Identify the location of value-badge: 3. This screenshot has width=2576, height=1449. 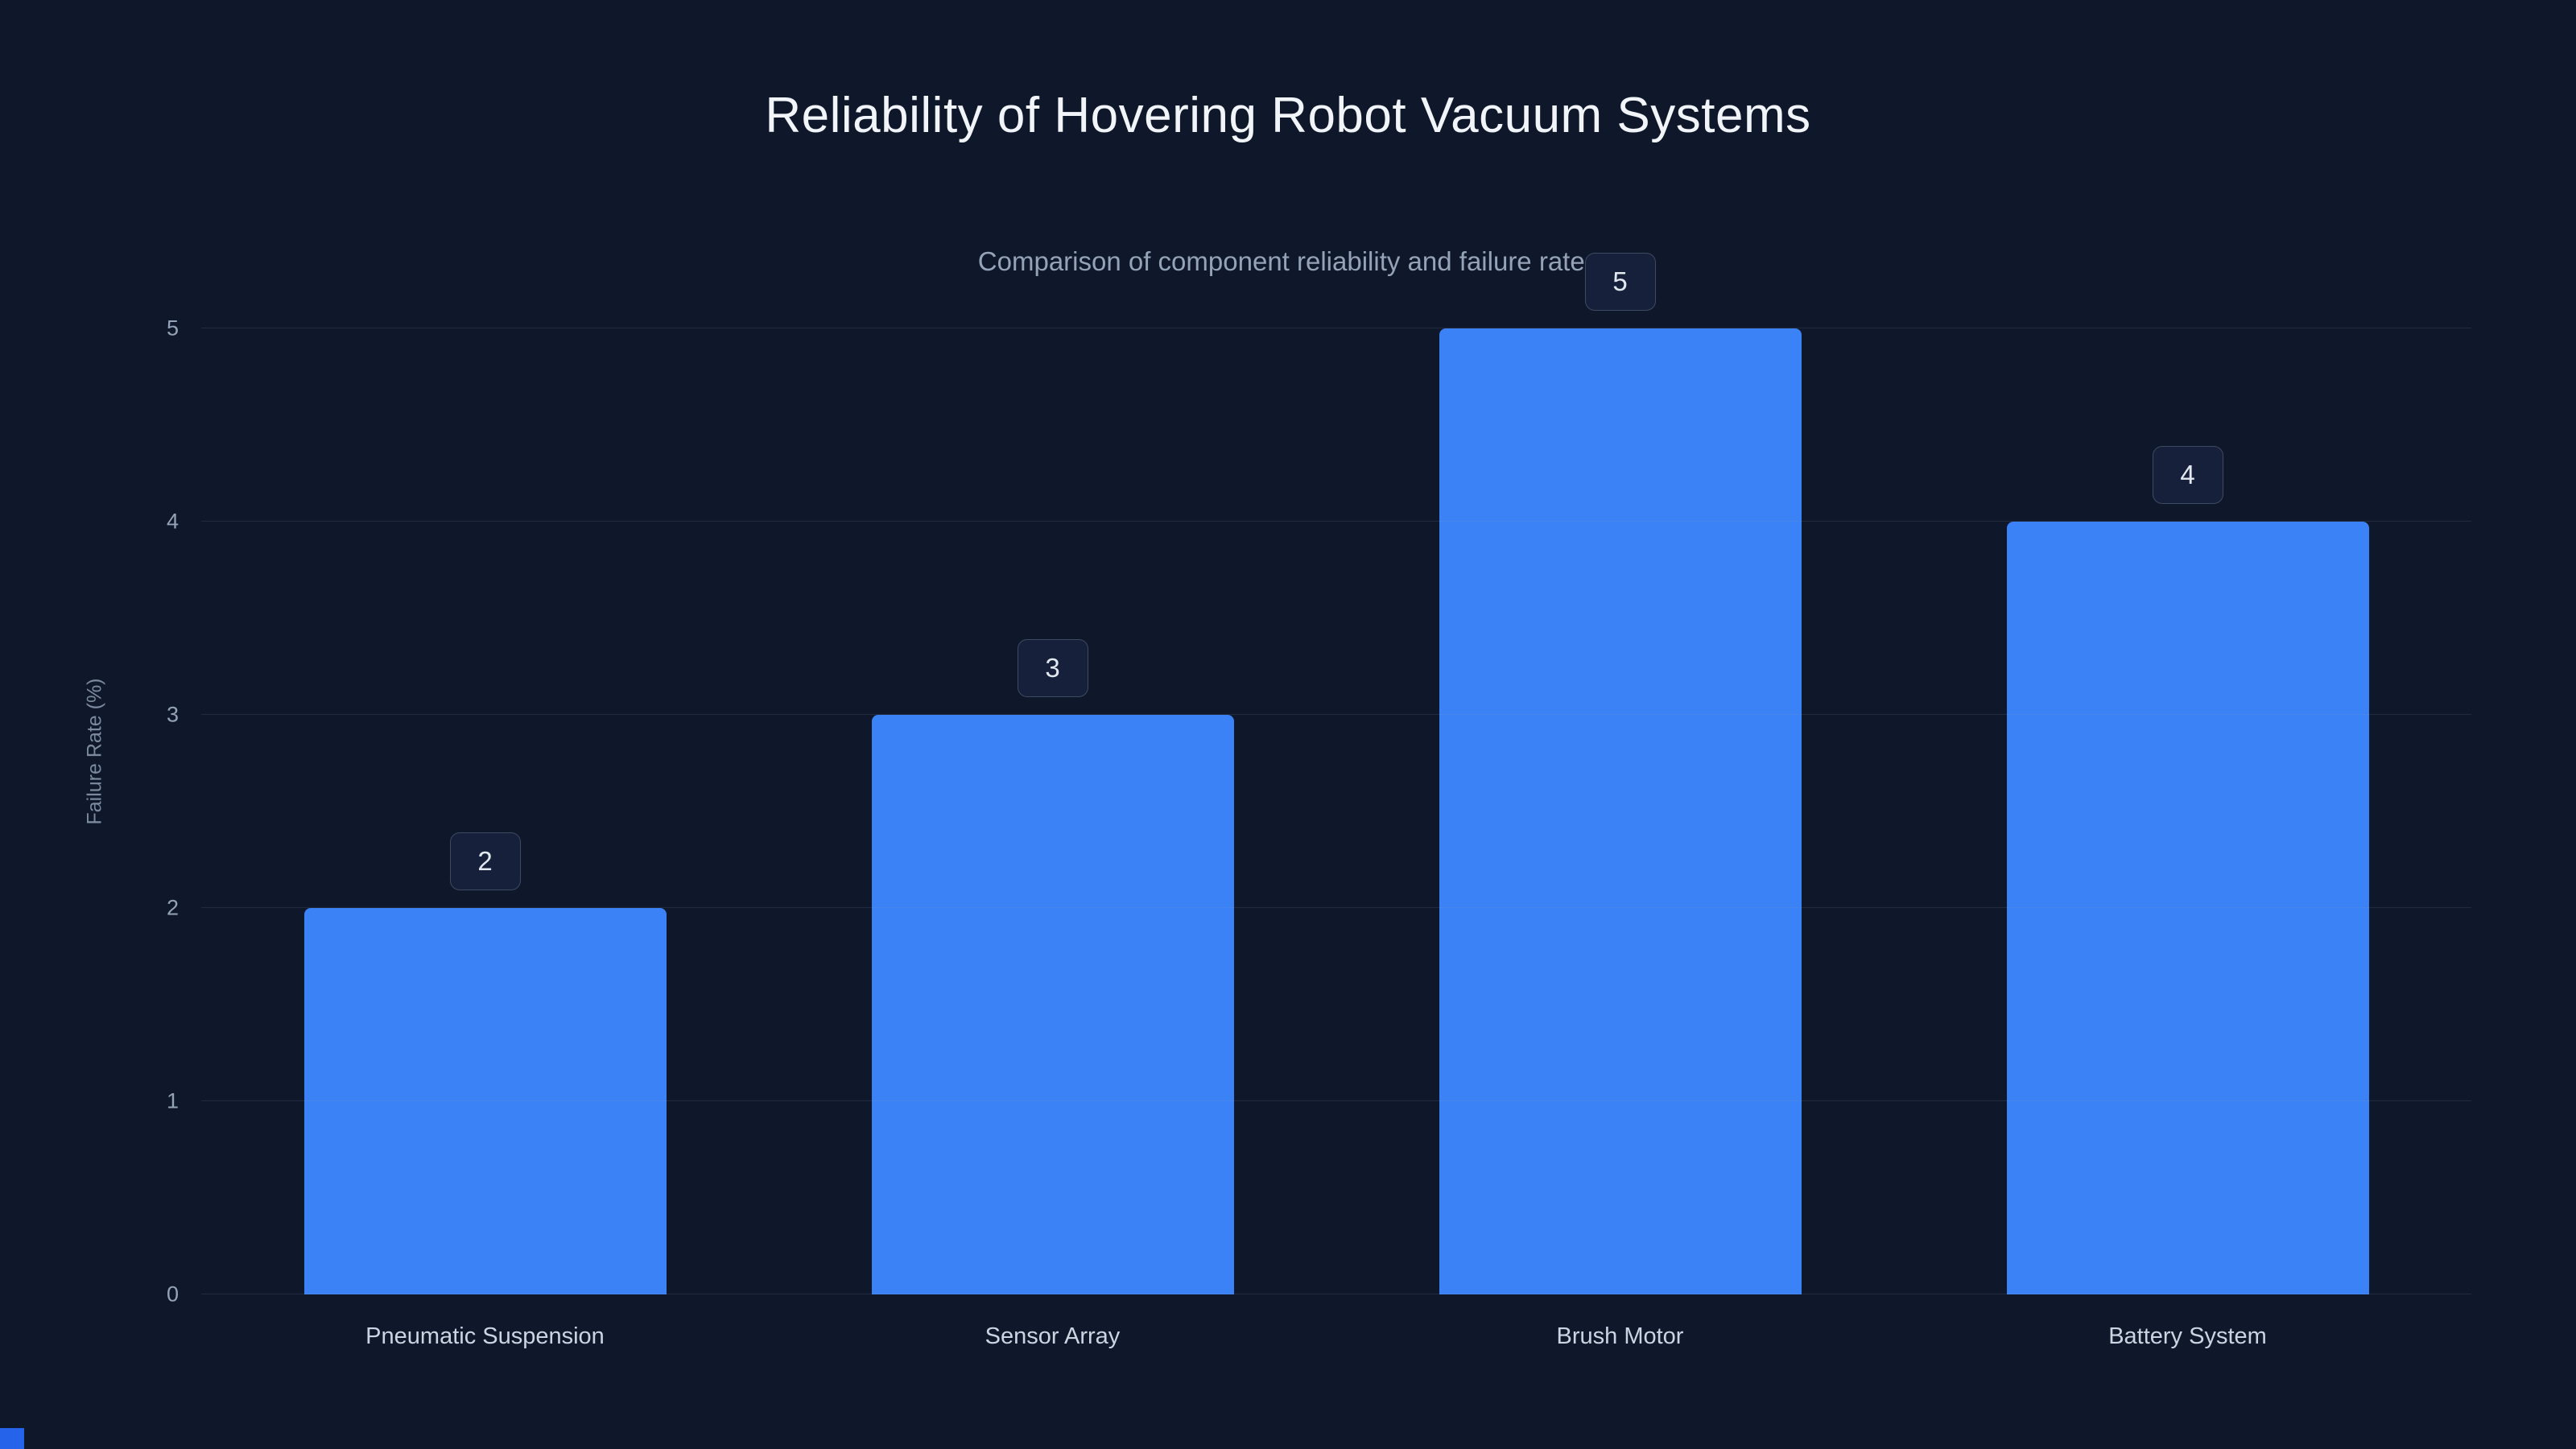
(1052, 668).